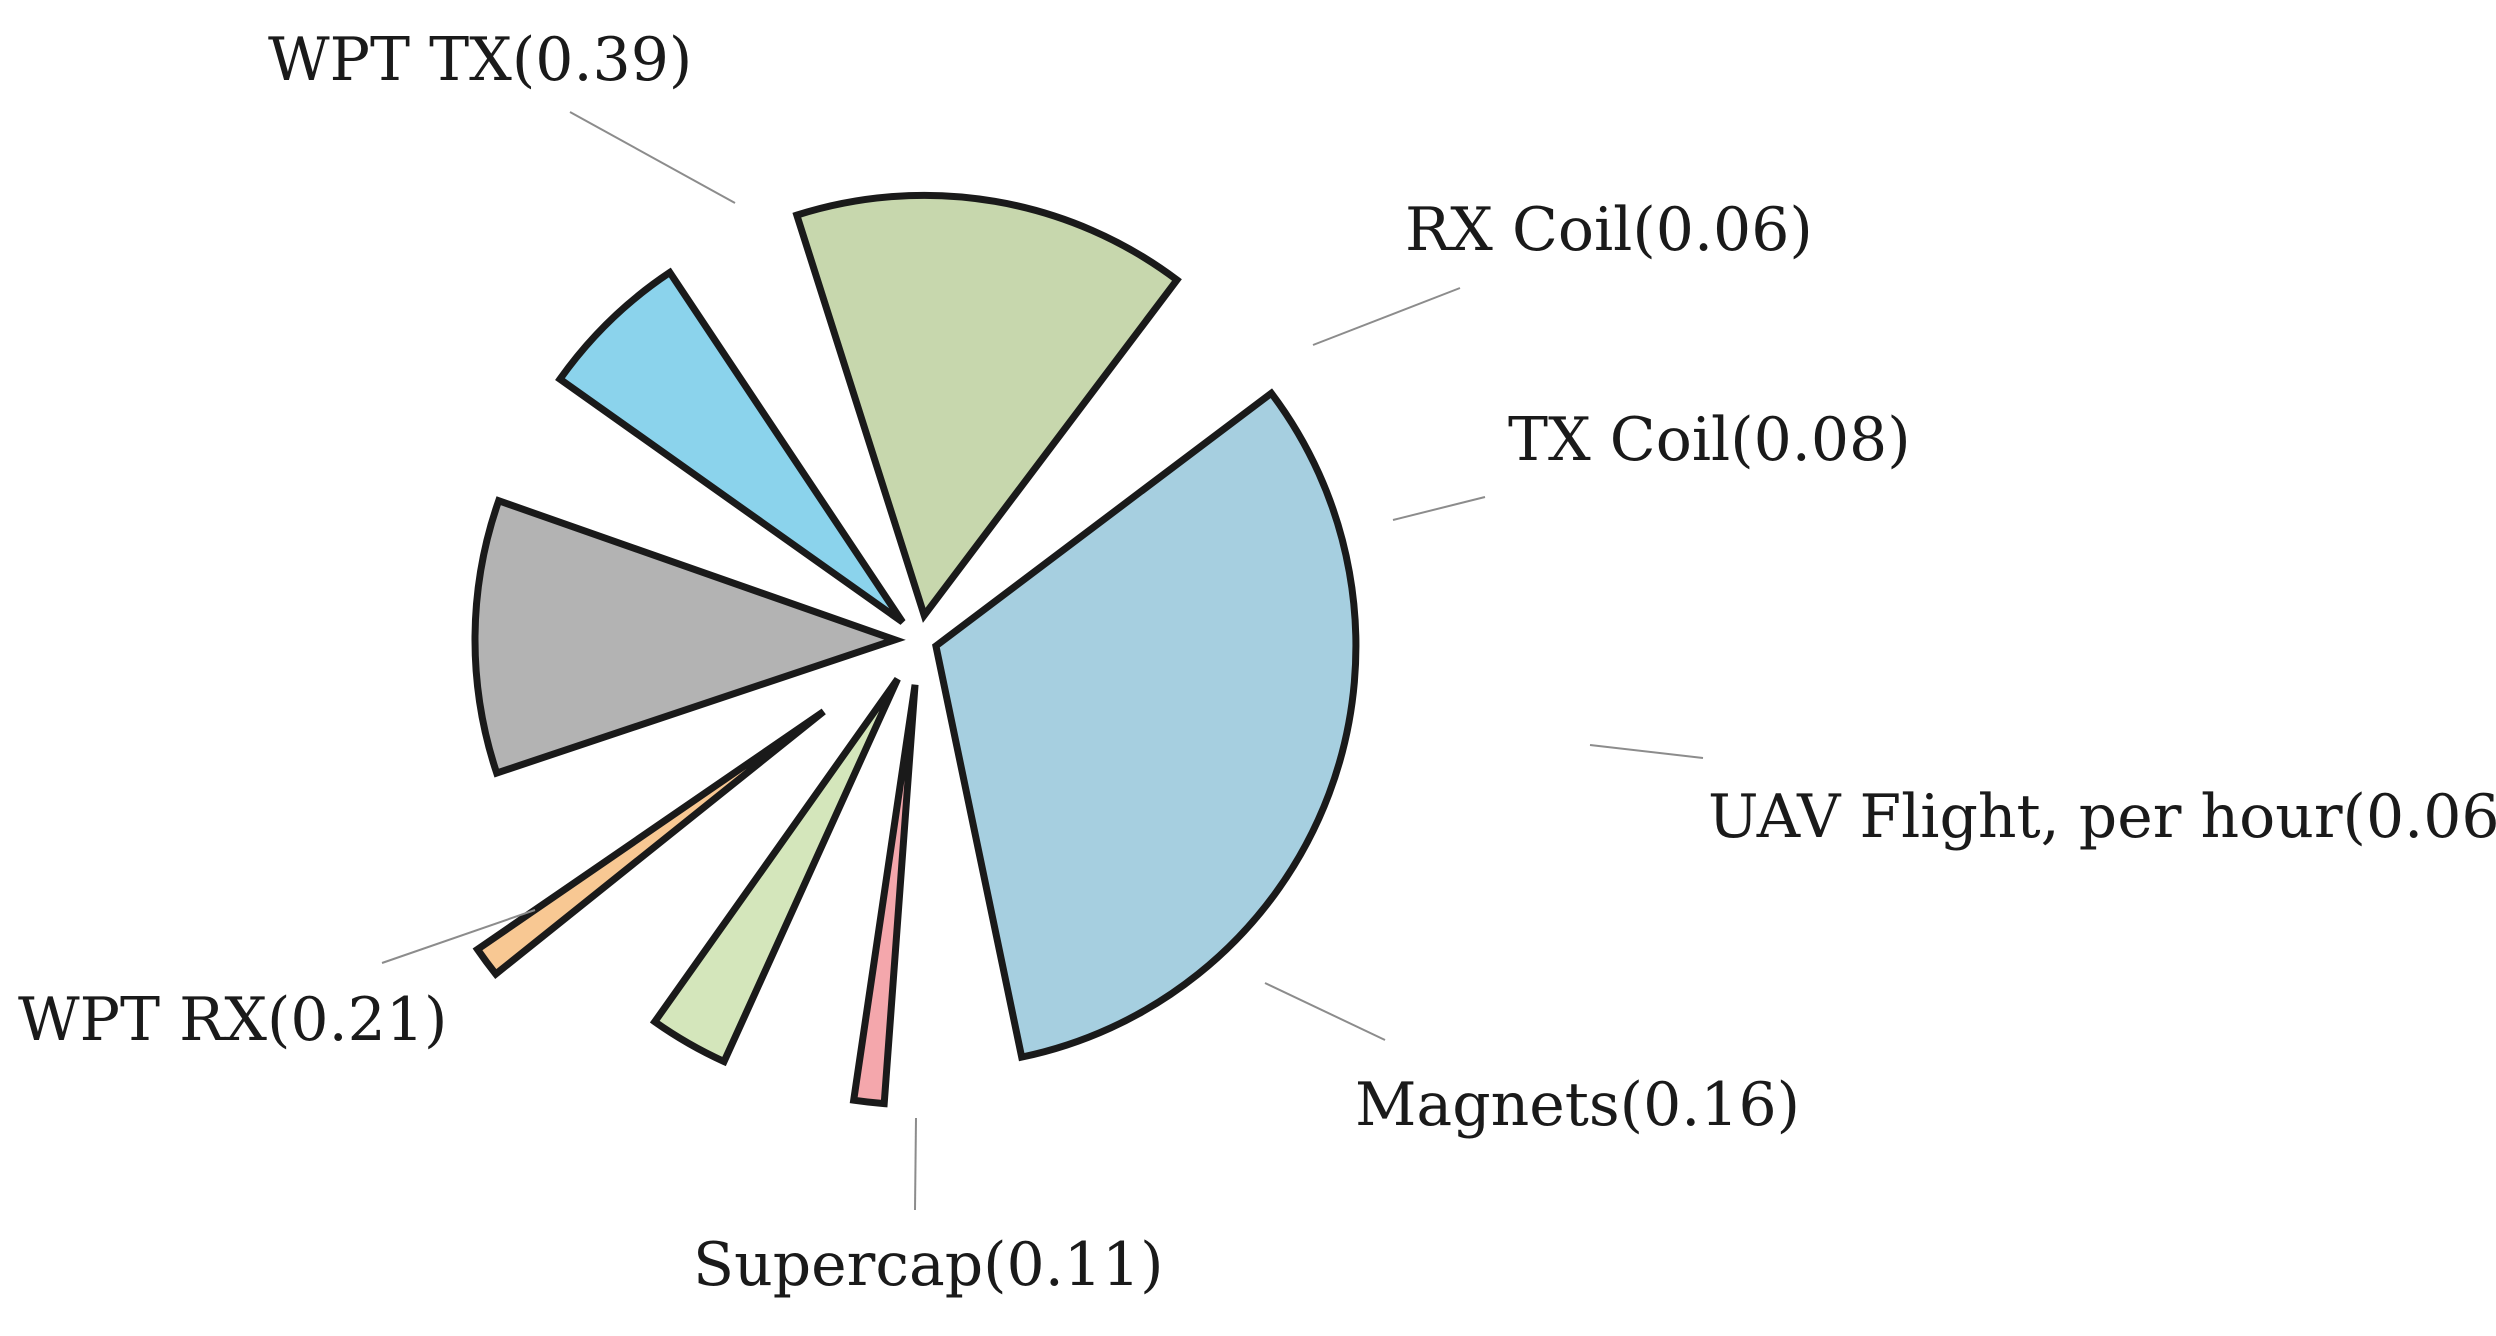 This screenshot has width=2496, height=1336. I want to click on slice-label-3: UAV Flight, per hour(0.06), so click(2102, 817).